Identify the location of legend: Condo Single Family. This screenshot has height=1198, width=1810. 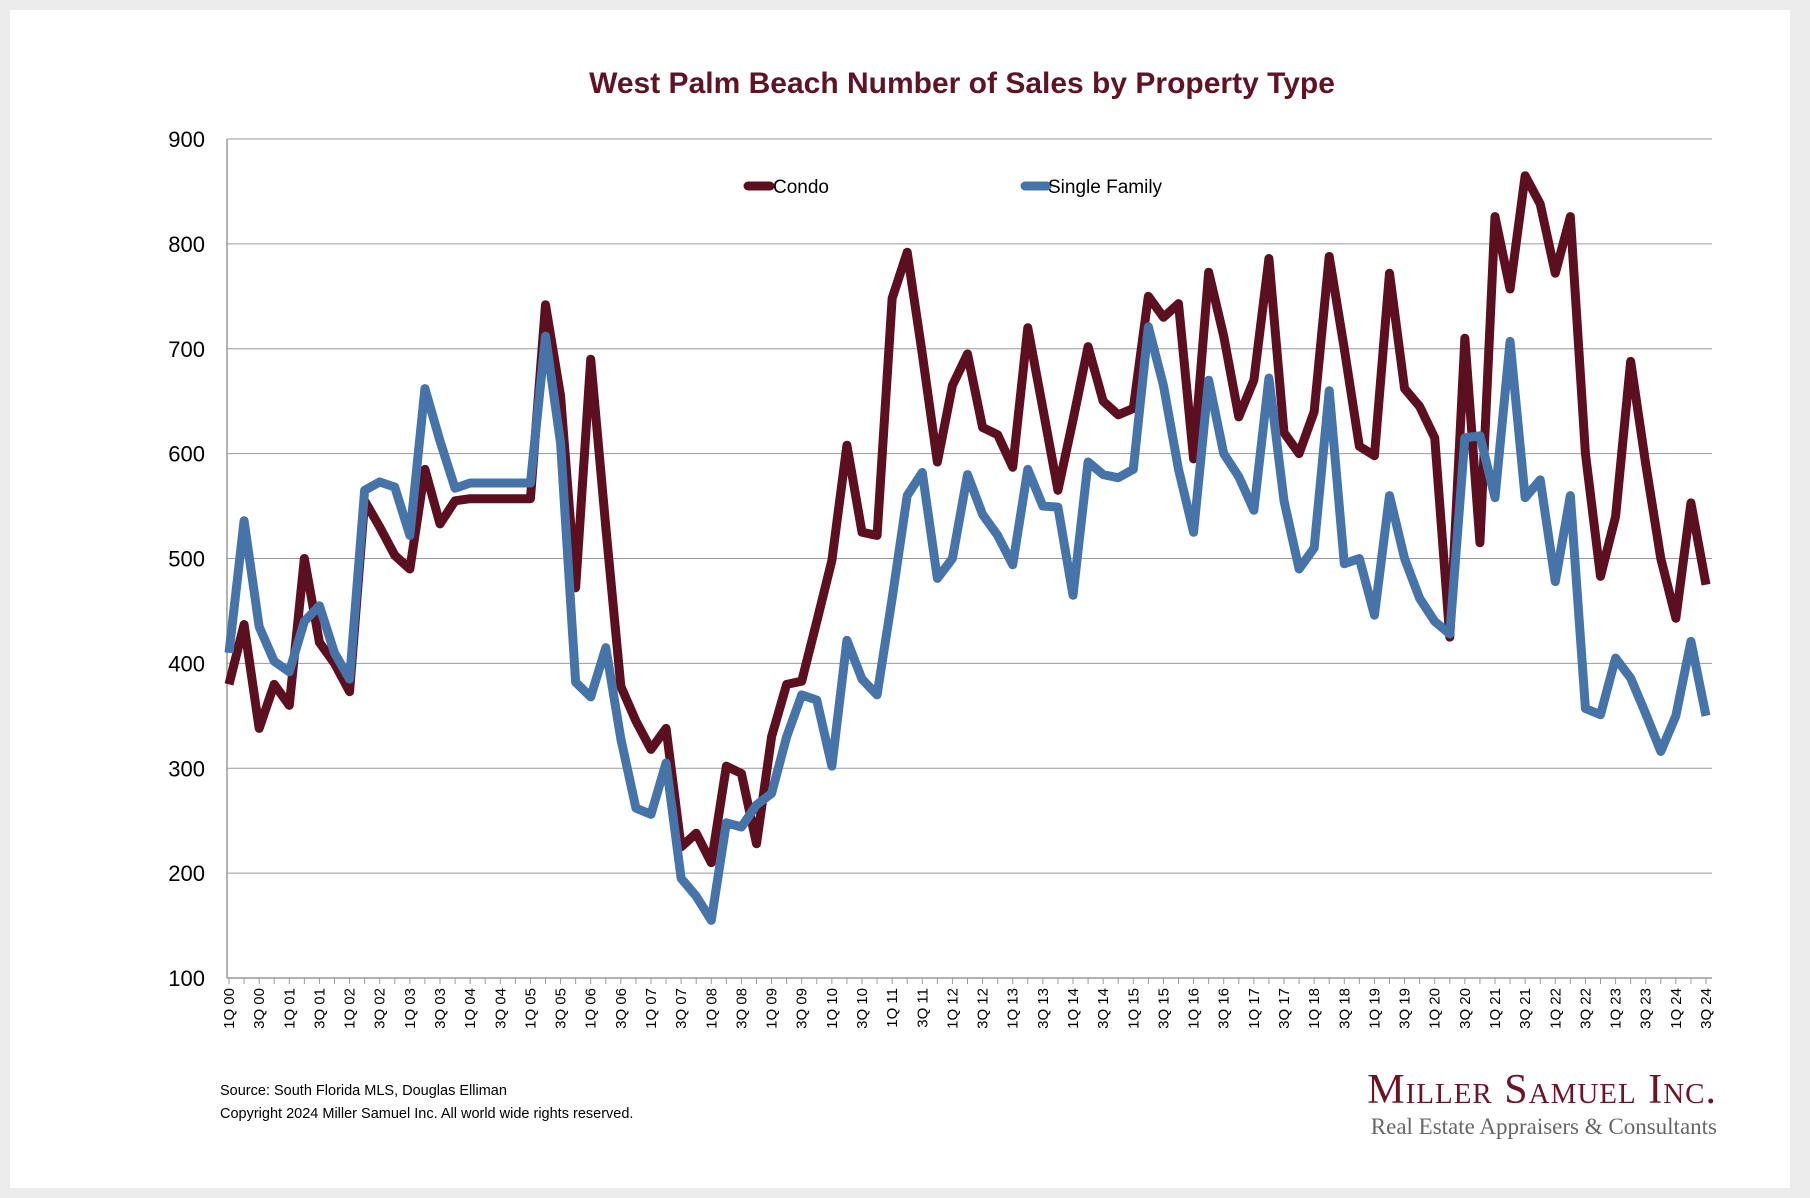
(953, 187).